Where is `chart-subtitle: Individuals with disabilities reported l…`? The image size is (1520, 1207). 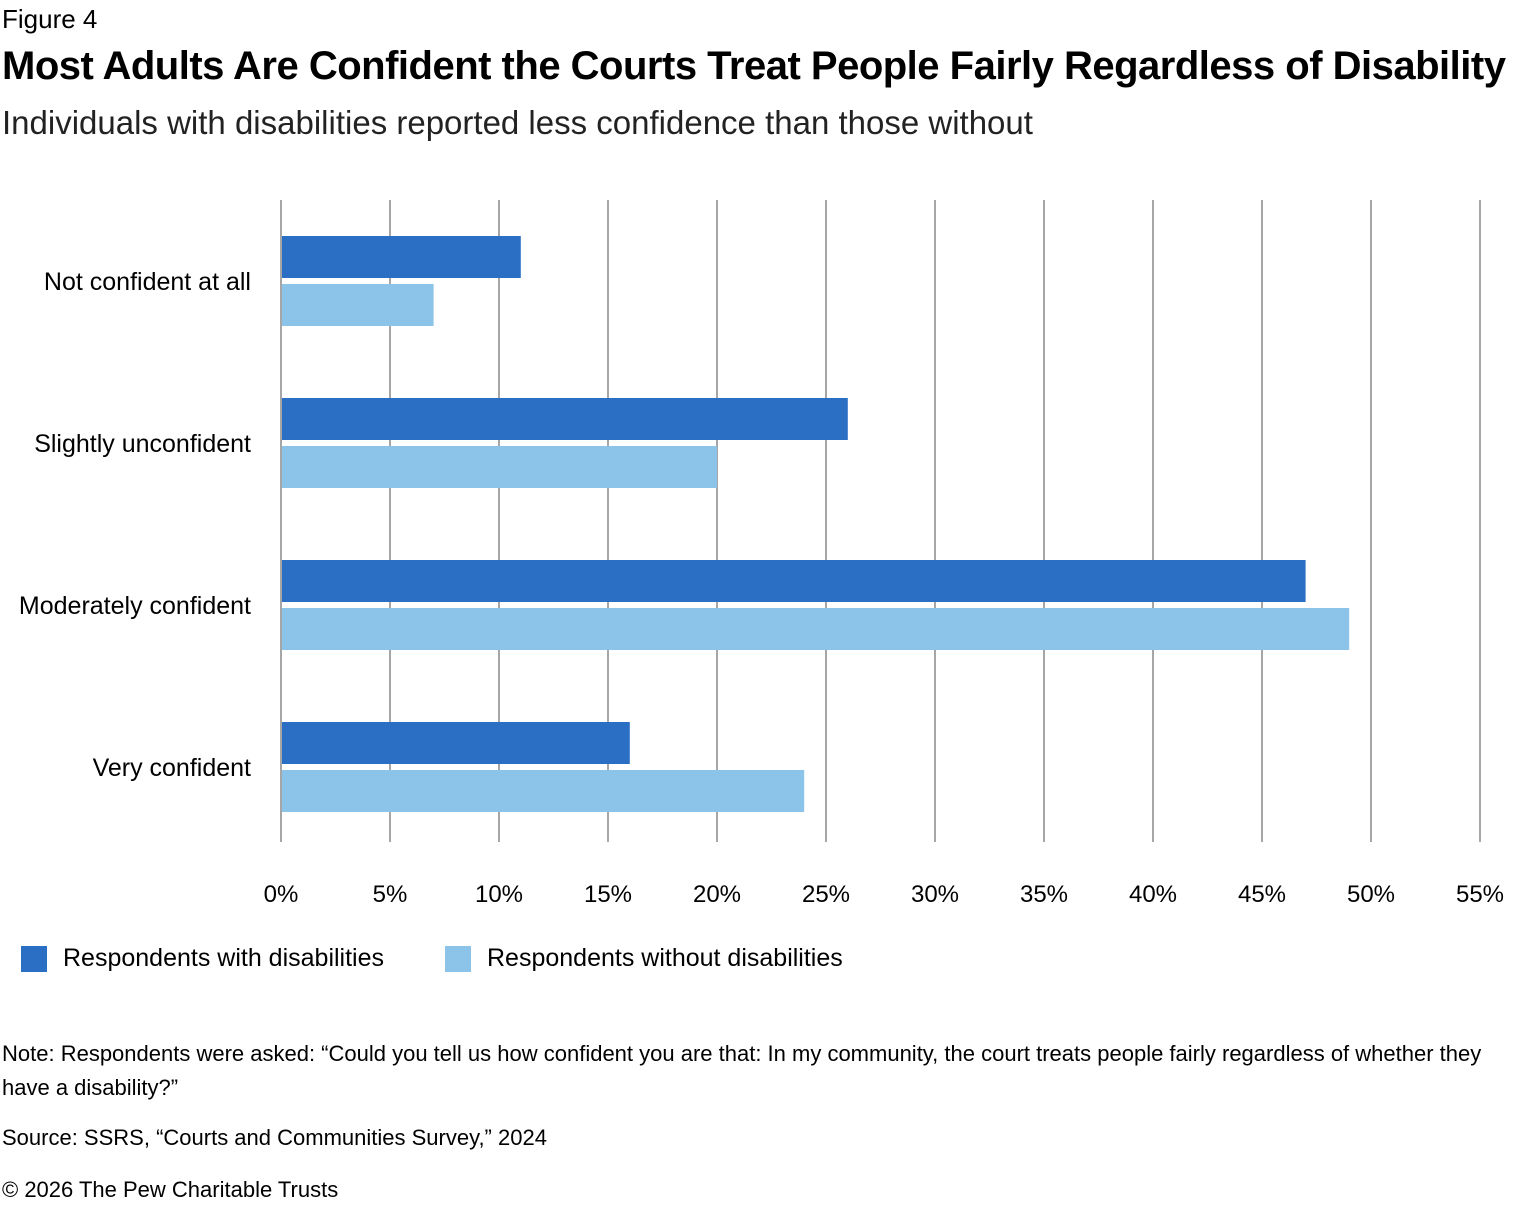
chart-subtitle: Individuals with disabilities reported l… is located at coordinates (517, 122).